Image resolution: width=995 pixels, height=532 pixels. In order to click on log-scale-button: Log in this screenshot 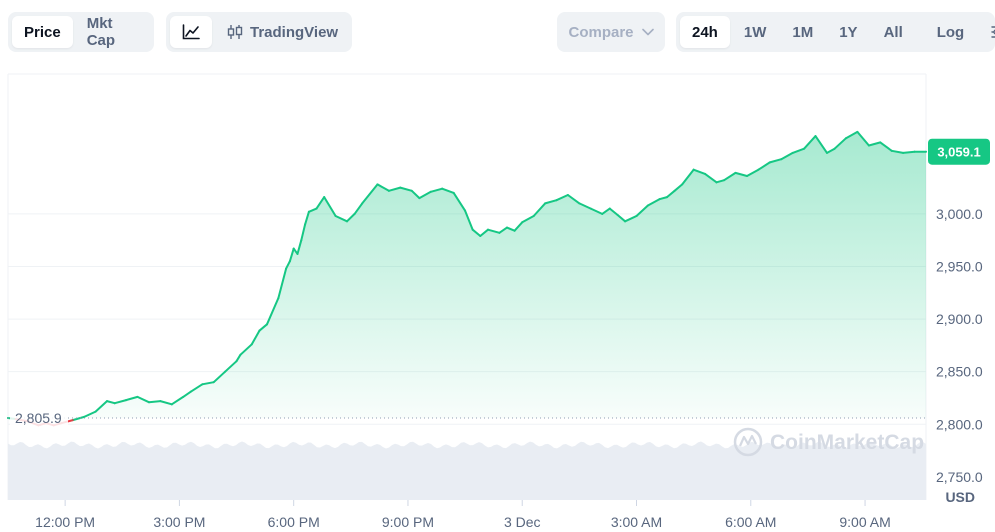, I will do `click(950, 32)`.